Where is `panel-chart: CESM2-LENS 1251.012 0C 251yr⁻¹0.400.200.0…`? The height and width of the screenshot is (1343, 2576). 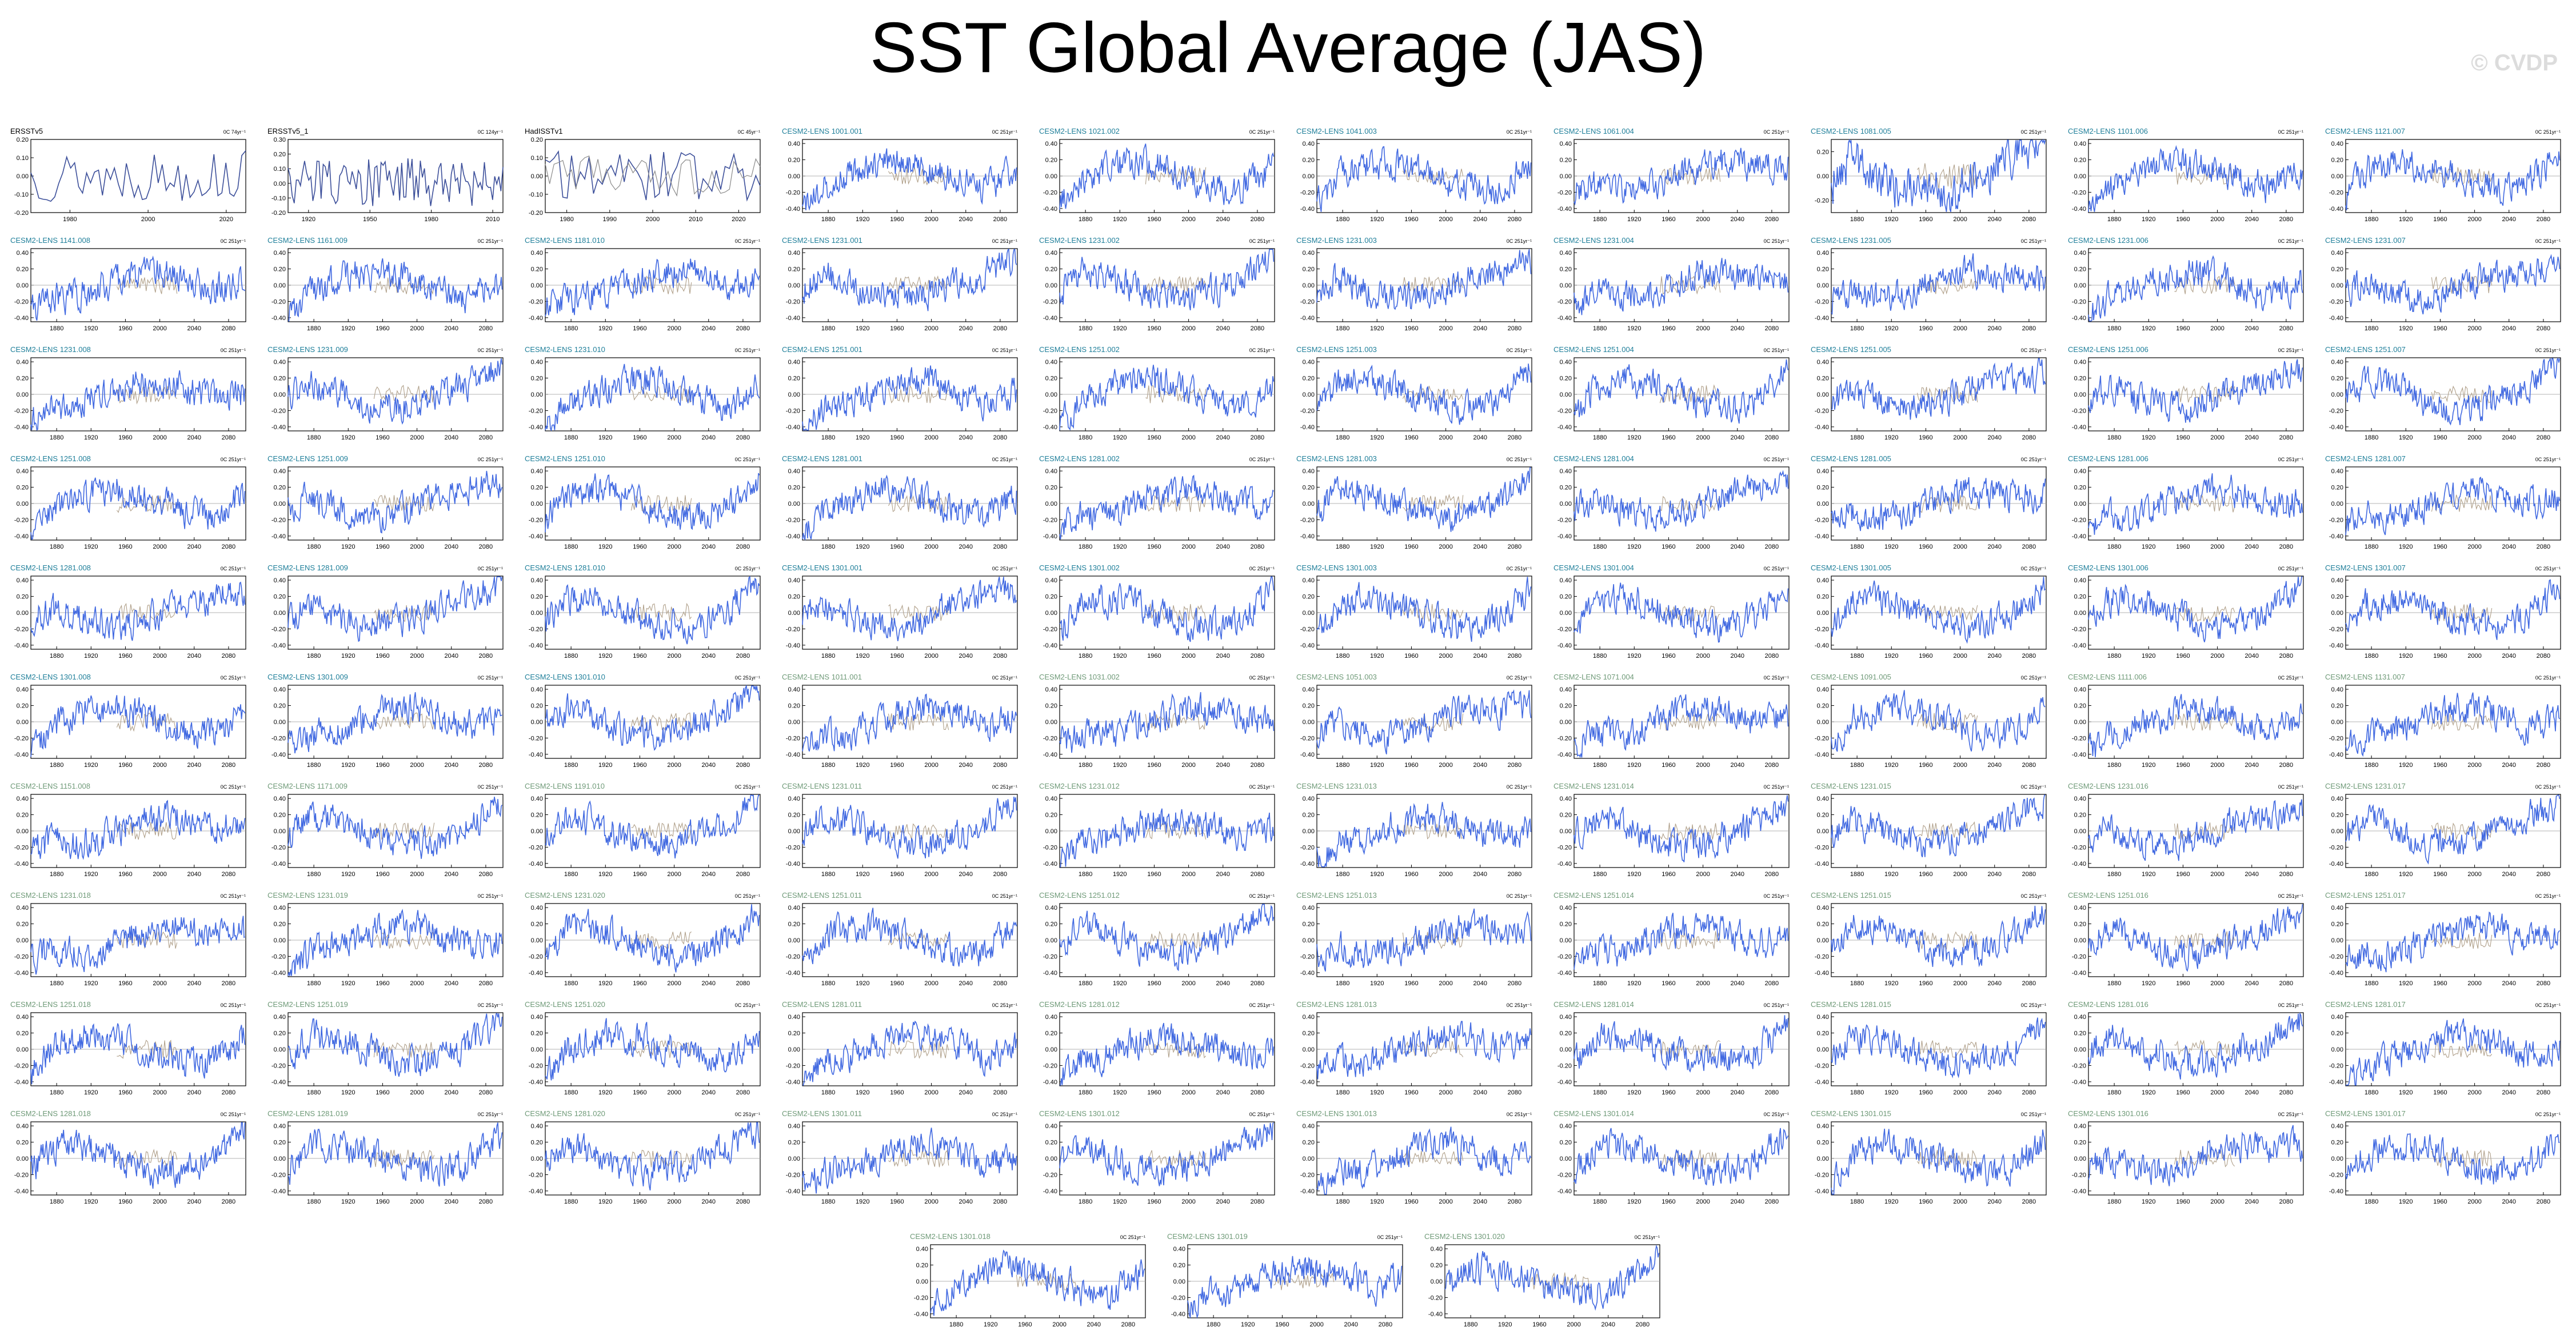 panel-chart: CESM2-LENS 1251.012 0C 251yr⁻¹0.400.200.0… is located at coordinates (1157, 939).